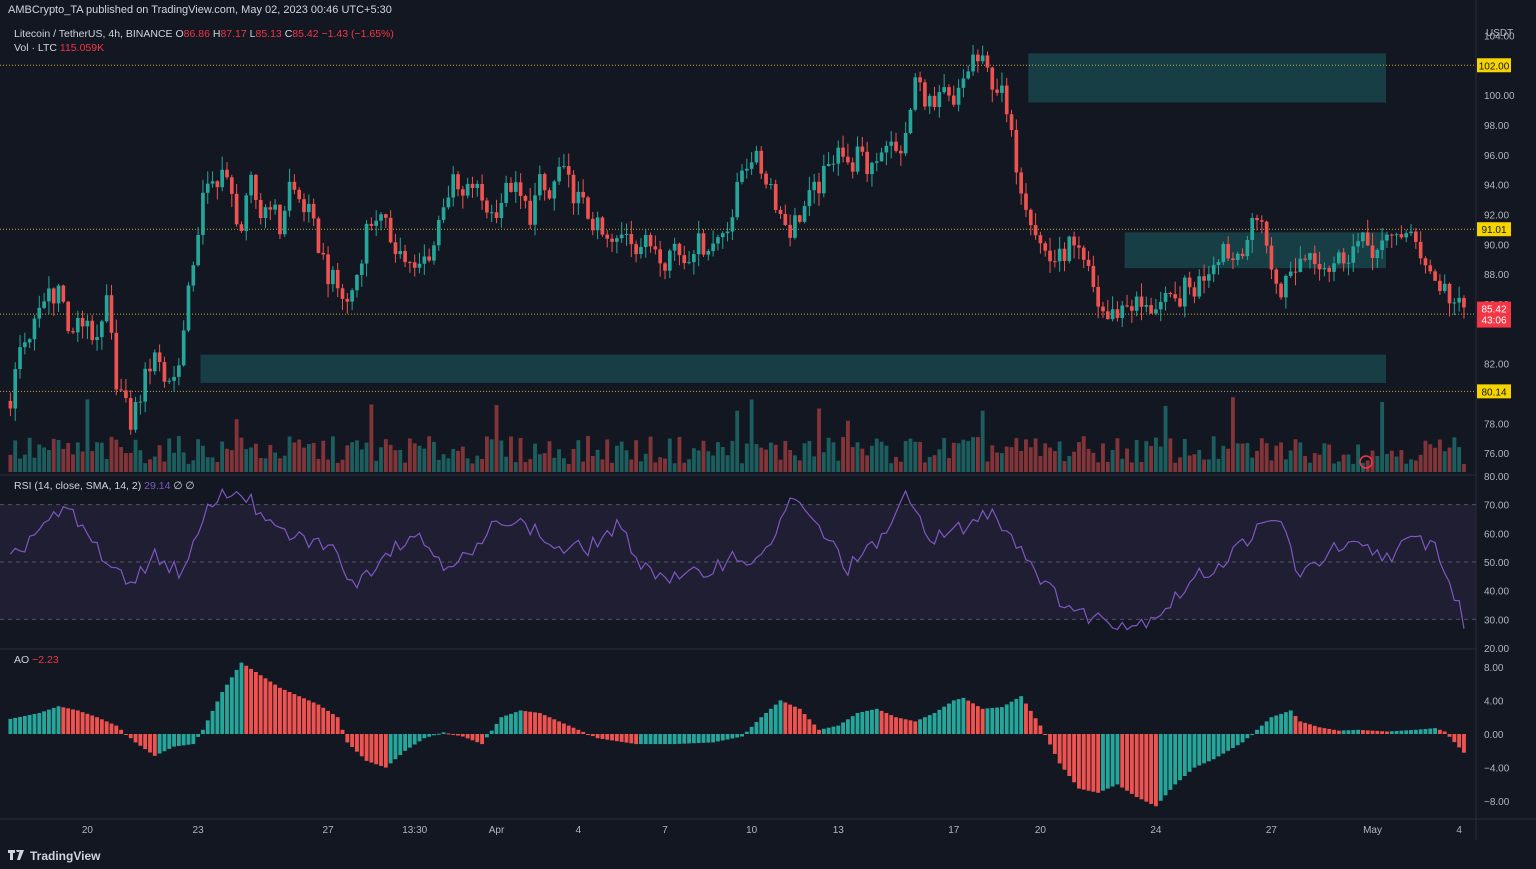 This screenshot has height=869, width=1536. What do you see at coordinates (793, 369) in the screenshot?
I see `support-resistance-zone` at bounding box center [793, 369].